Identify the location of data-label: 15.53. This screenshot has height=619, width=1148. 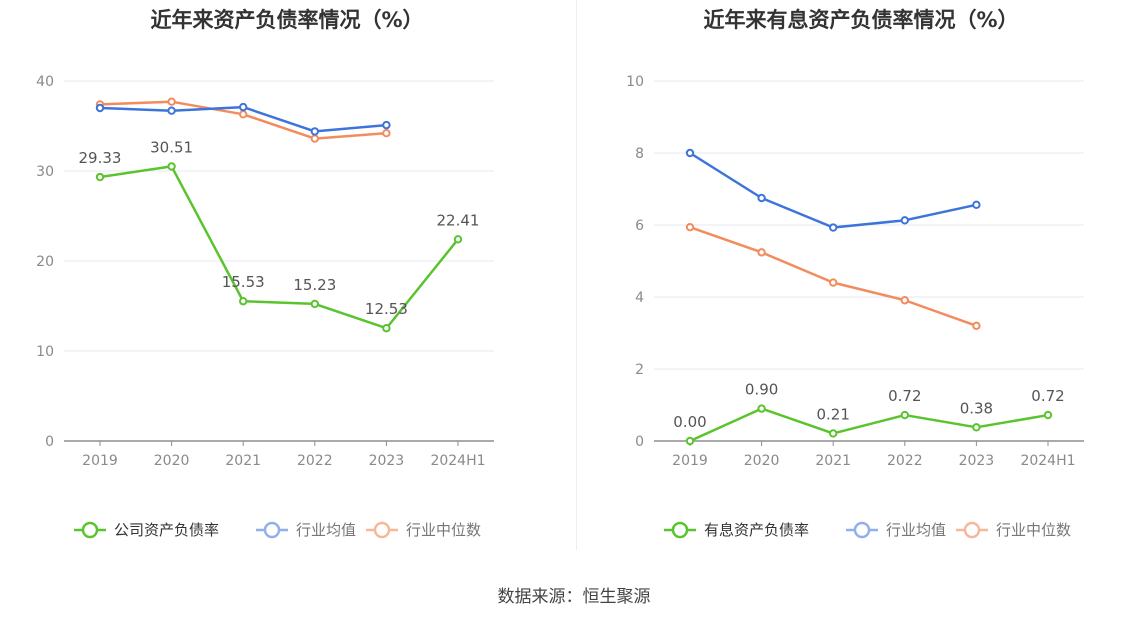
(243, 282).